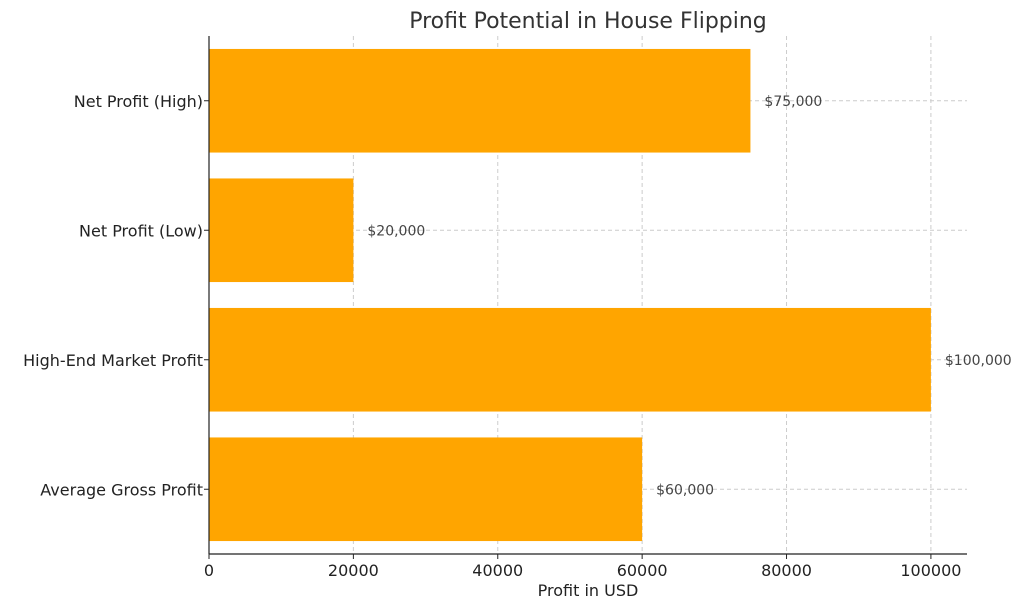 This screenshot has height=609, width=1024. Describe the element at coordinates (685, 490) in the screenshot. I see `data-label: $60,000` at that location.